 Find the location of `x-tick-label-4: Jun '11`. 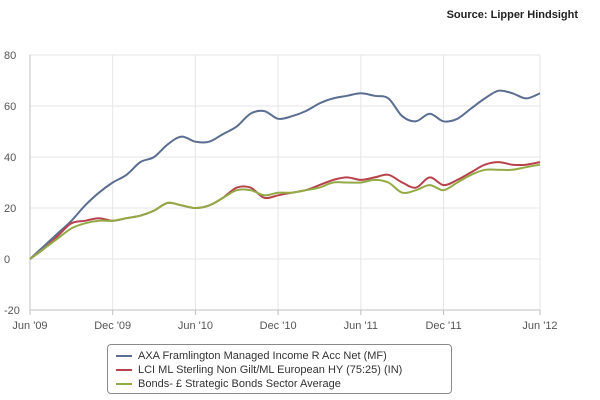

x-tick-label-4: Jun '11 is located at coordinates (361, 326).